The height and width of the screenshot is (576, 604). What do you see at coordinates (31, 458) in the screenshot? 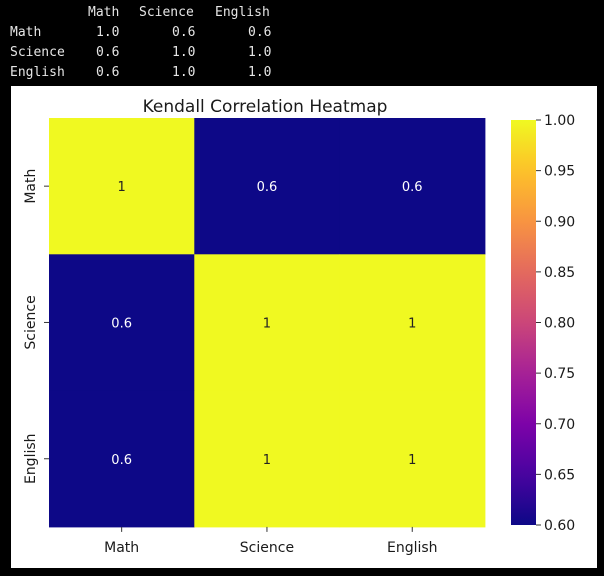
I see `y-tick-label: English` at bounding box center [31, 458].